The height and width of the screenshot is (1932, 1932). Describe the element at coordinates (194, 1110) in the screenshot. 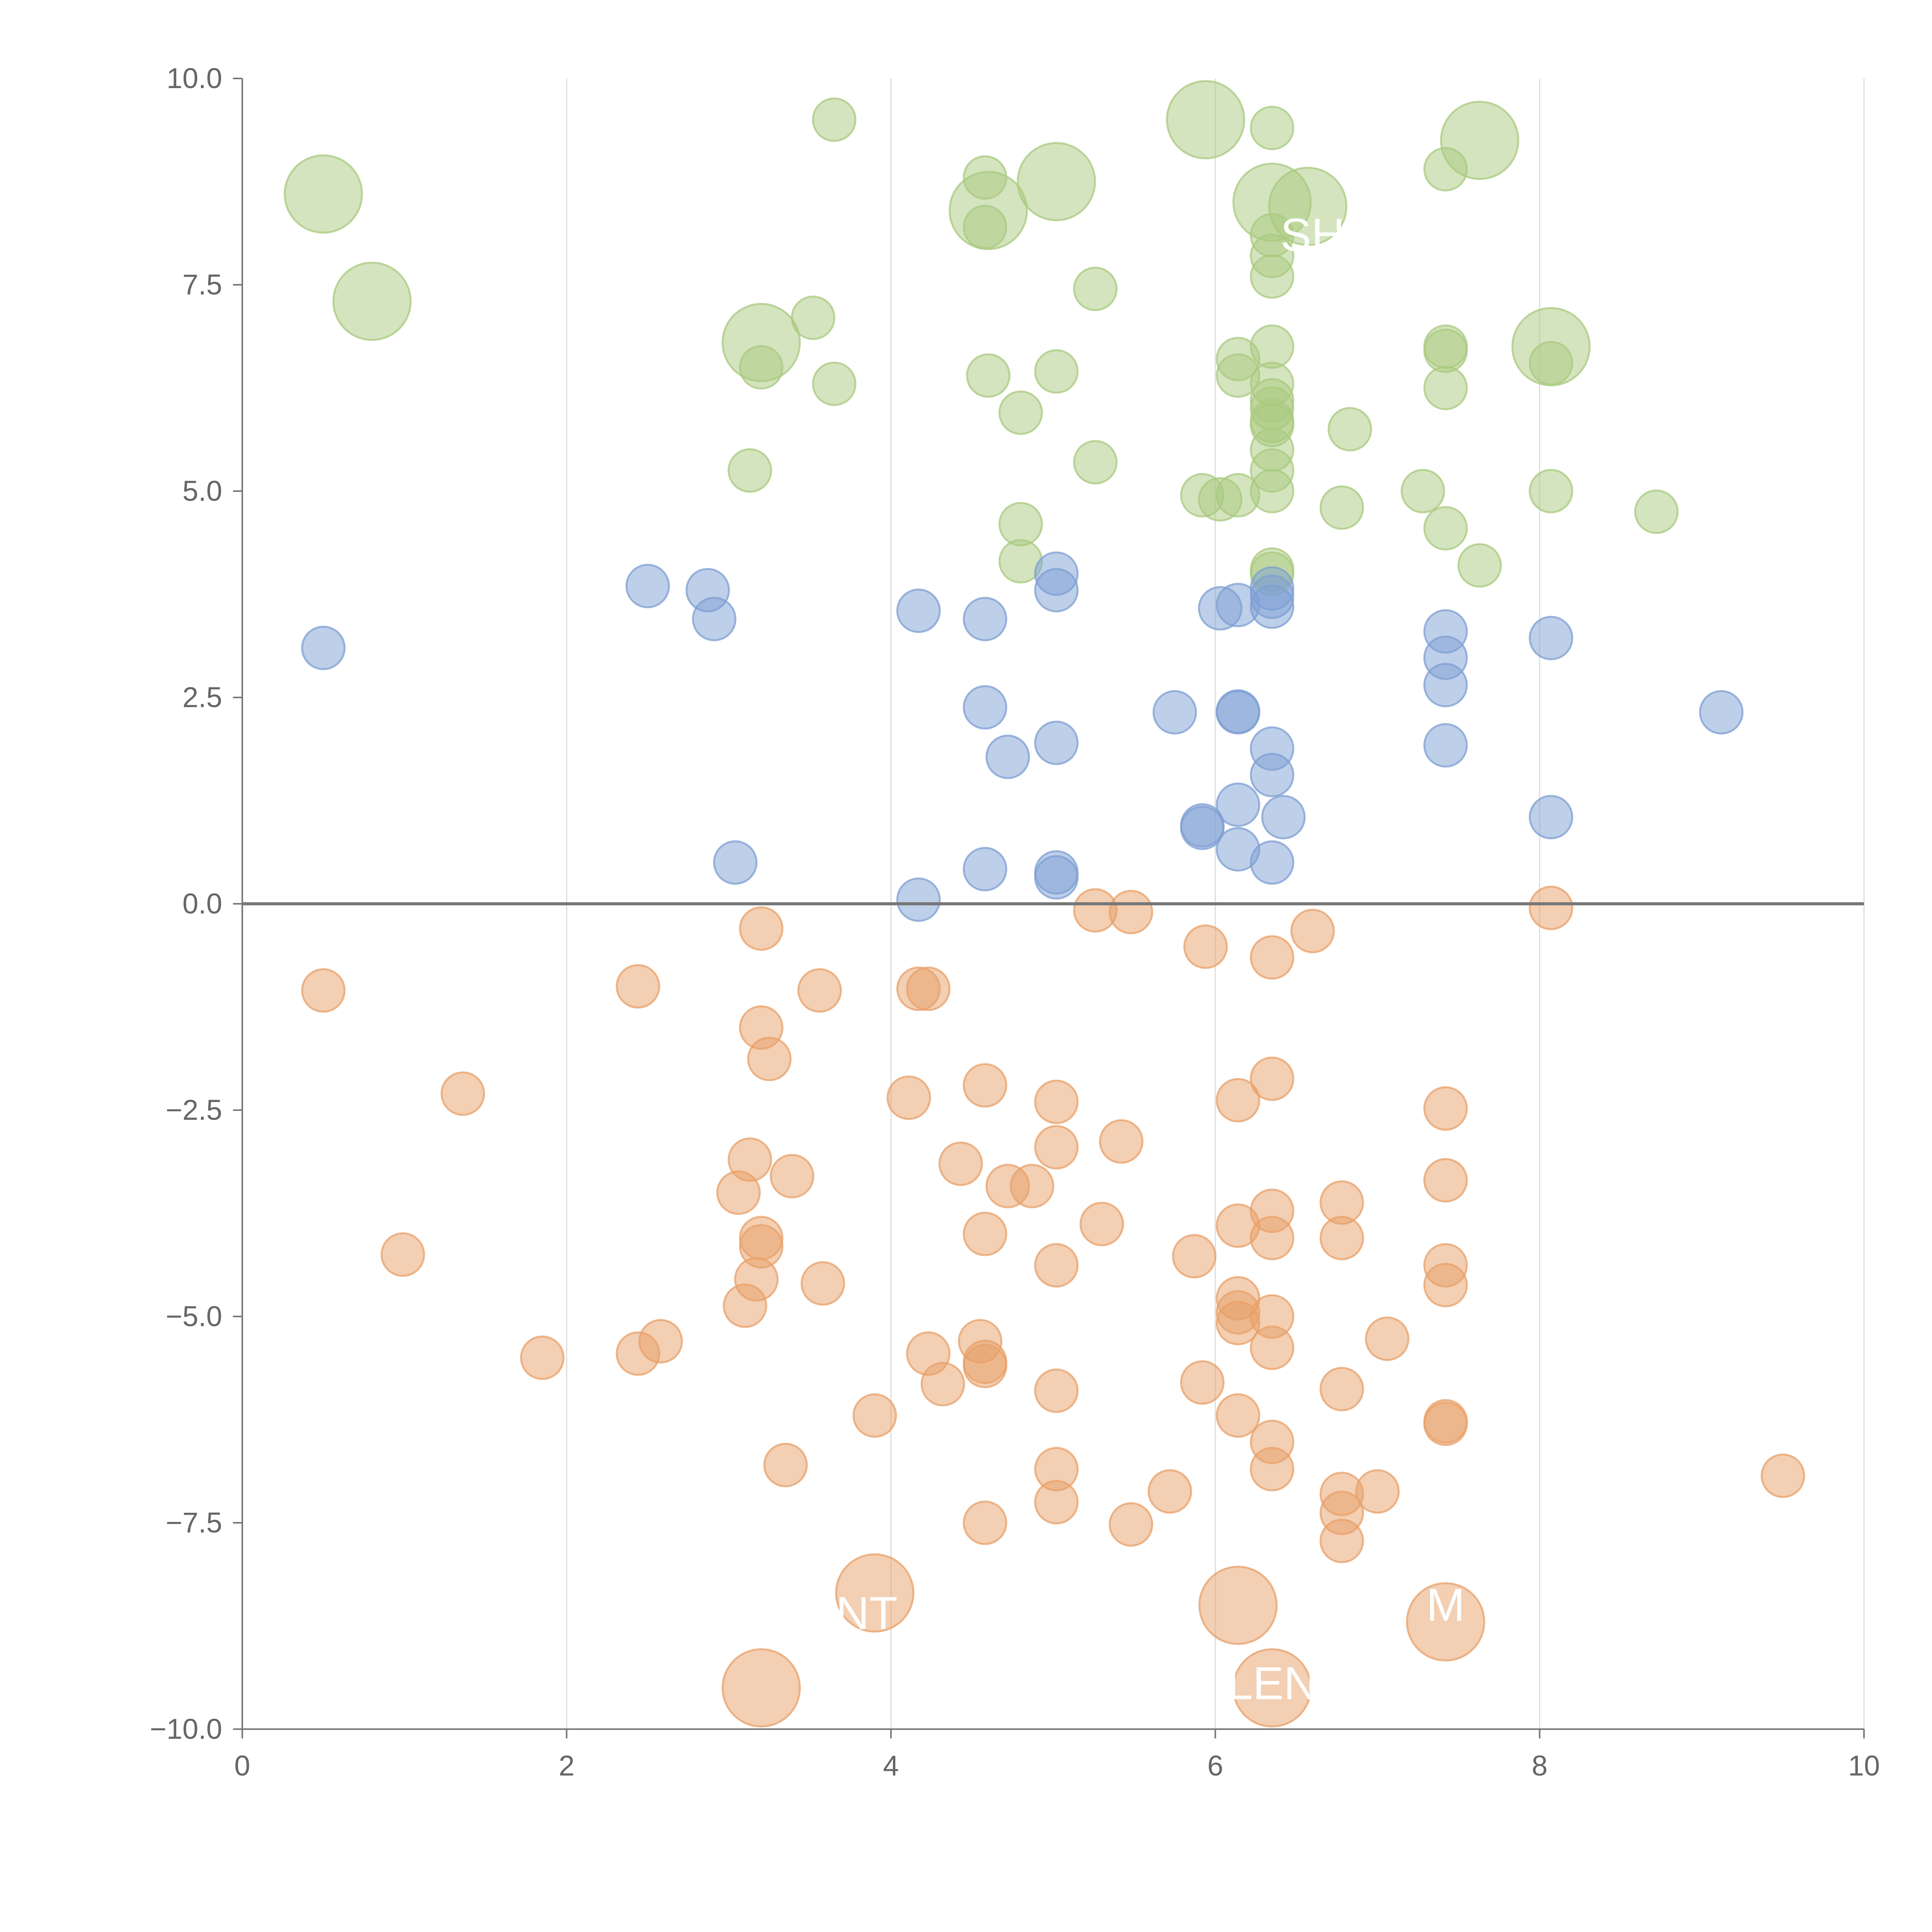

I see `y-tick-label: −2.5` at that location.